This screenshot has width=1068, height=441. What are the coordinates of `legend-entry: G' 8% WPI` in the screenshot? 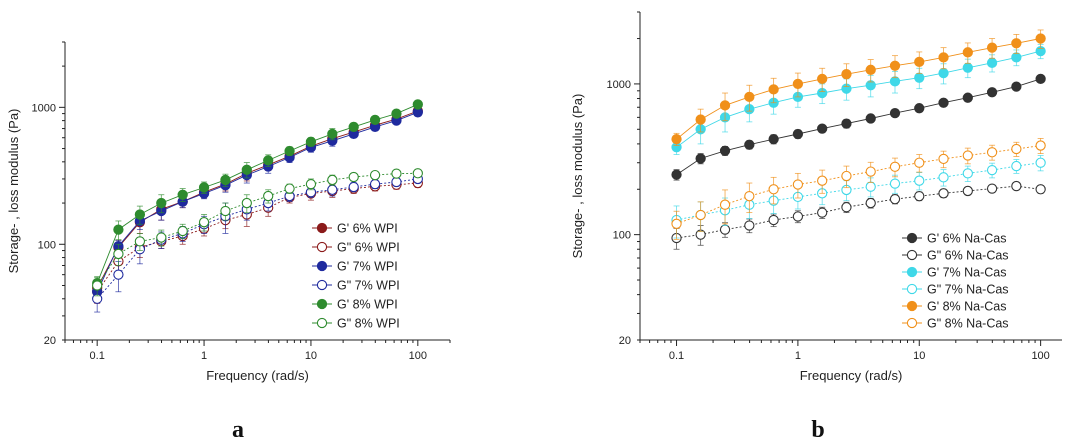 It's located at (367, 305).